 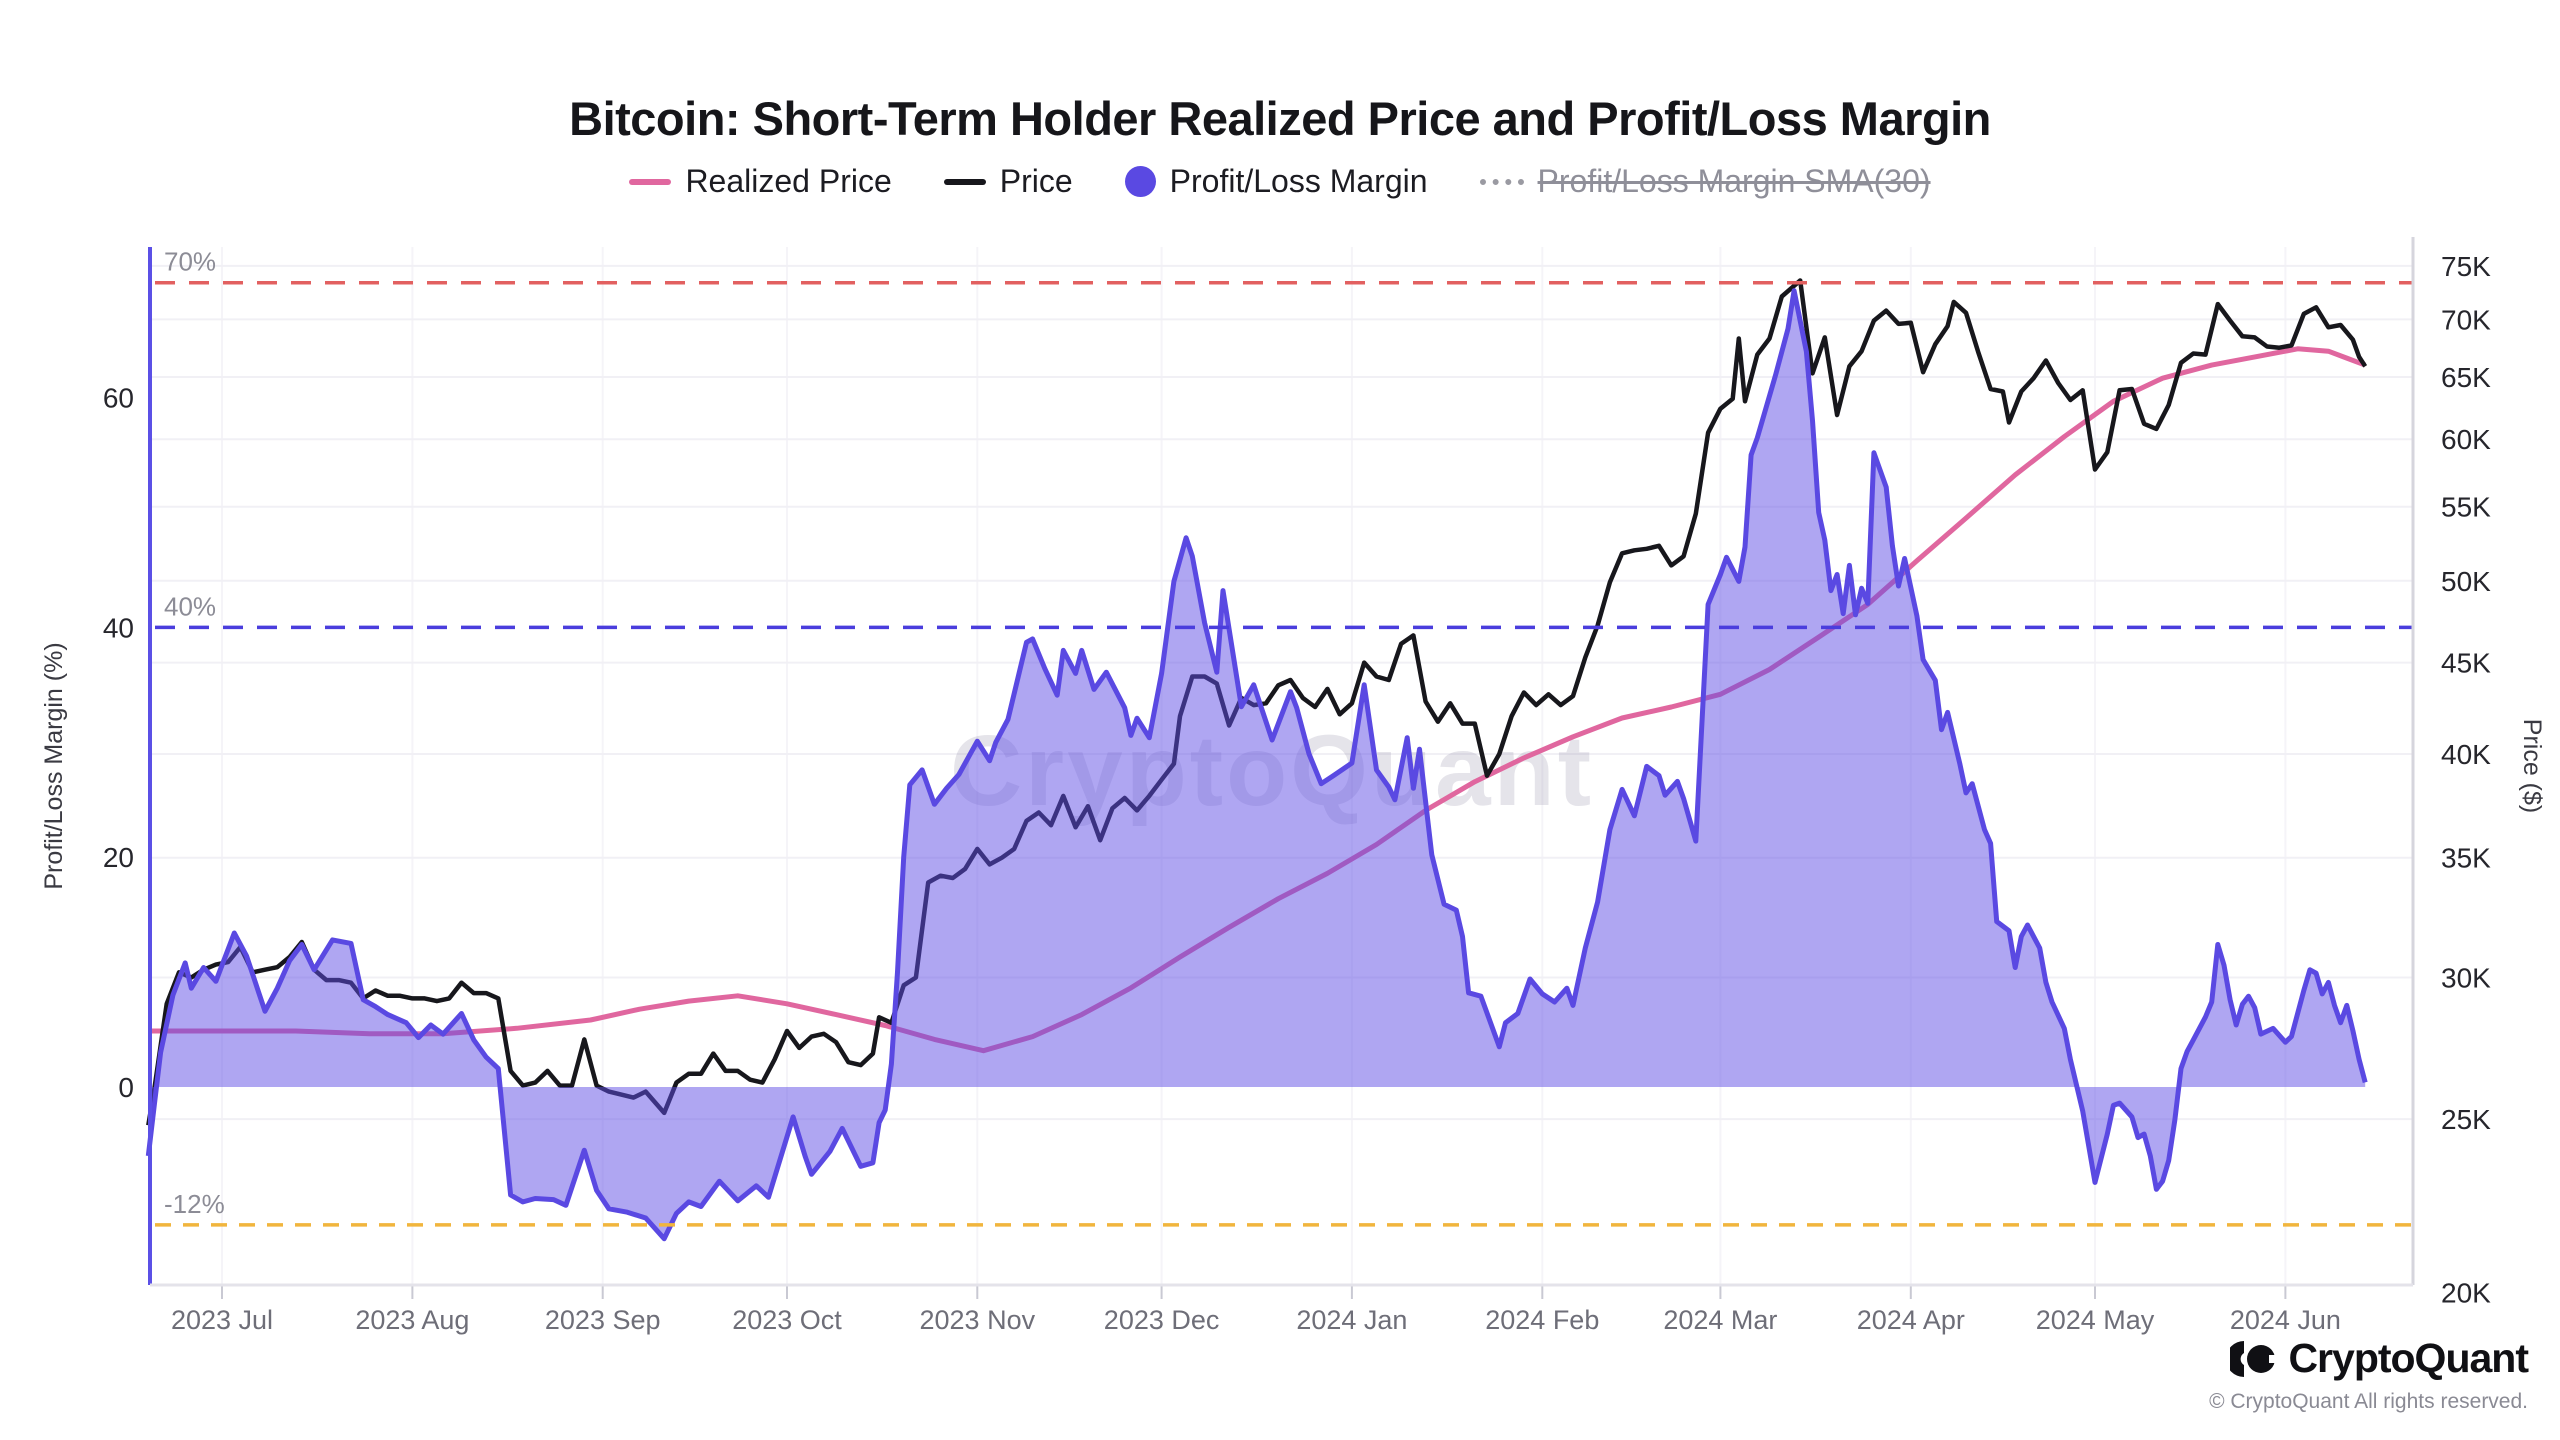 I want to click on x-tick-label: 2023 Oct, so click(x=787, y=1320).